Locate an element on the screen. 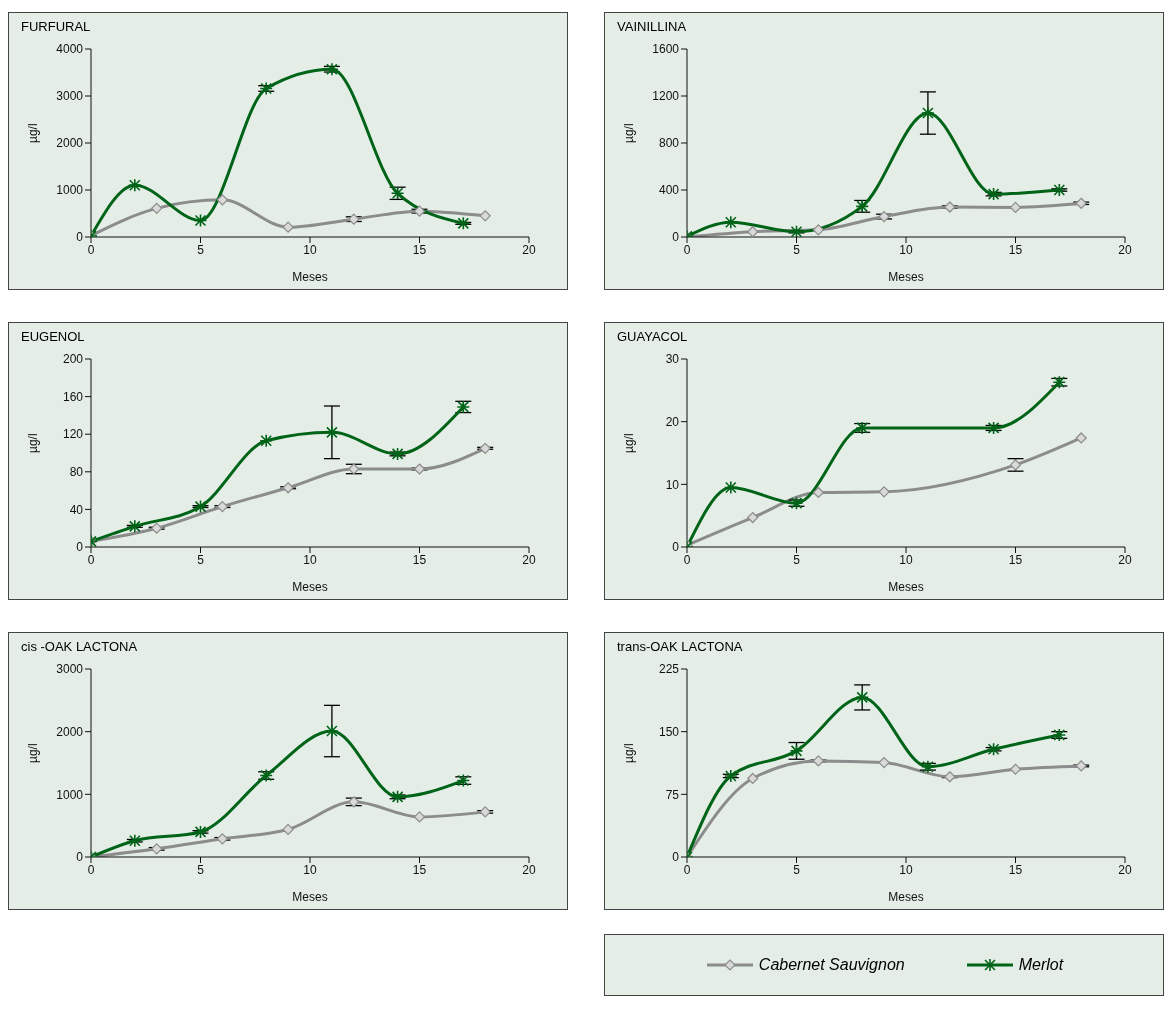 The width and height of the screenshot is (1173, 1036). y-tick-label: 75 is located at coordinates (672, 794).